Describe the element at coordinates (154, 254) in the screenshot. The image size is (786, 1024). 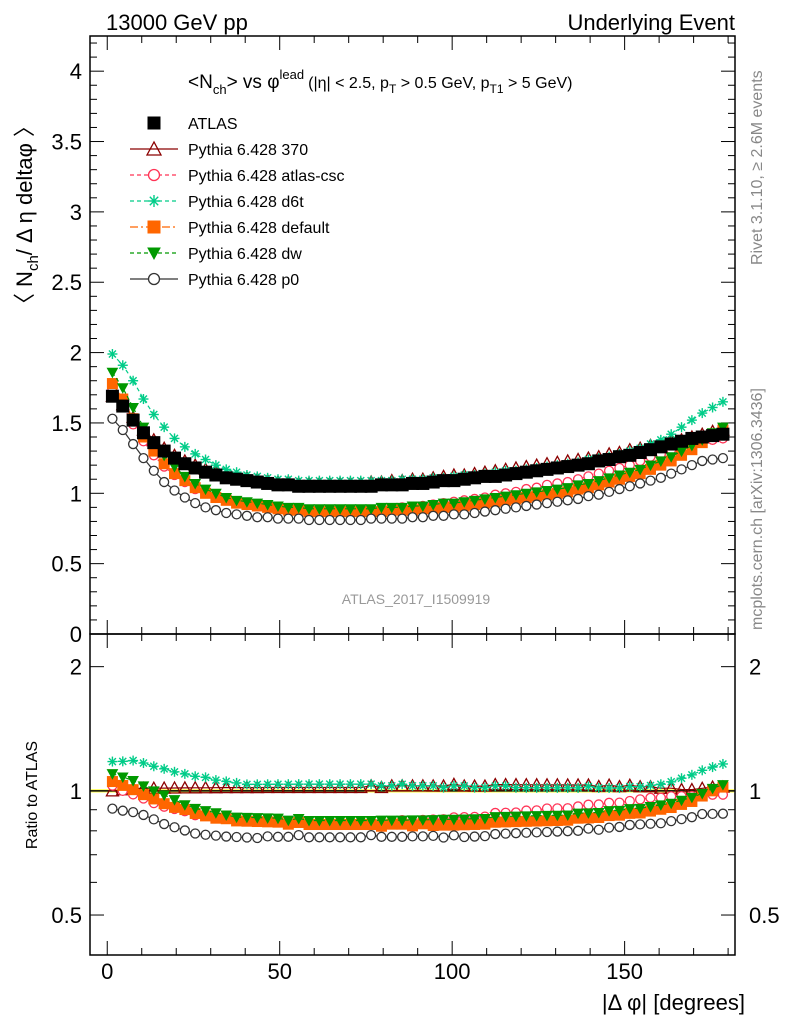
I see `legend-marker-pythia-6-428-dw` at that location.